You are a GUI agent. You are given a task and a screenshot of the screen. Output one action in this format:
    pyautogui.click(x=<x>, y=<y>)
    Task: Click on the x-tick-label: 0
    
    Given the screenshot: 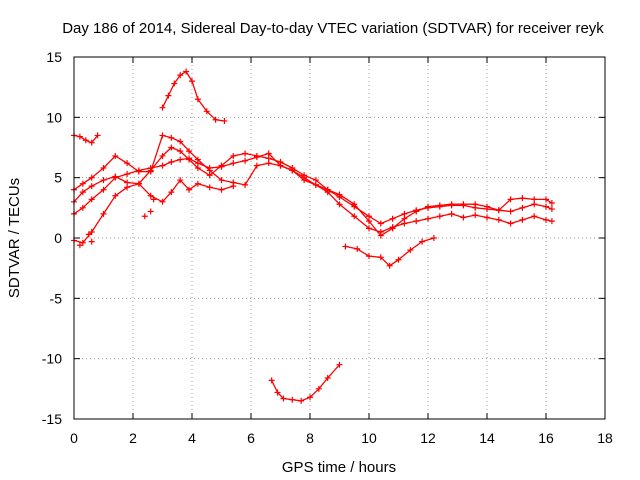 What is the action you would take?
    pyautogui.click(x=74, y=438)
    